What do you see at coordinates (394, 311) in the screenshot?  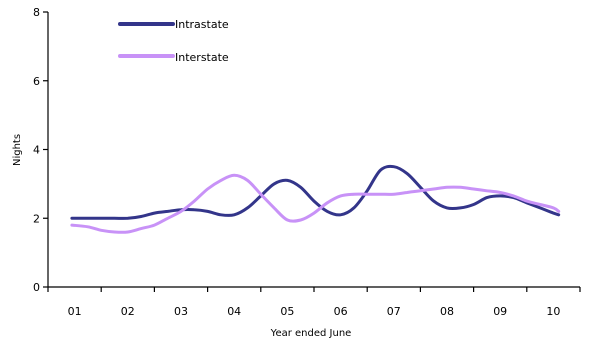 I see `x-tick-label: 07` at bounding box center [394, 311].